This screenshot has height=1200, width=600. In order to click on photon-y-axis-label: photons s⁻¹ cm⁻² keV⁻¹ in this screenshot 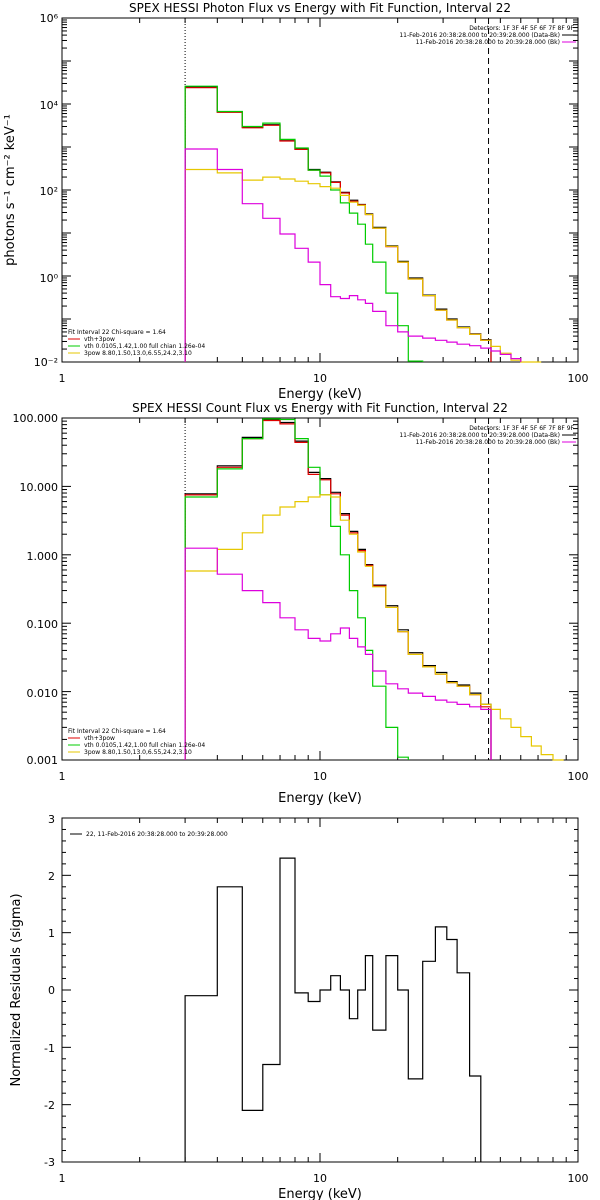, I will do `click(10, 190)`.